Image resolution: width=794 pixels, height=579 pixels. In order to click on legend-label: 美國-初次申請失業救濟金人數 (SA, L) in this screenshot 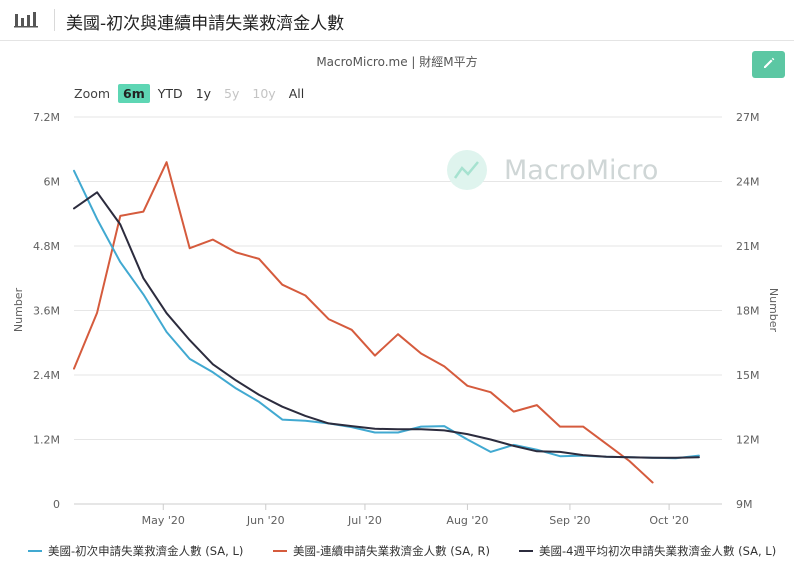, I will do `click(146, 551)`.